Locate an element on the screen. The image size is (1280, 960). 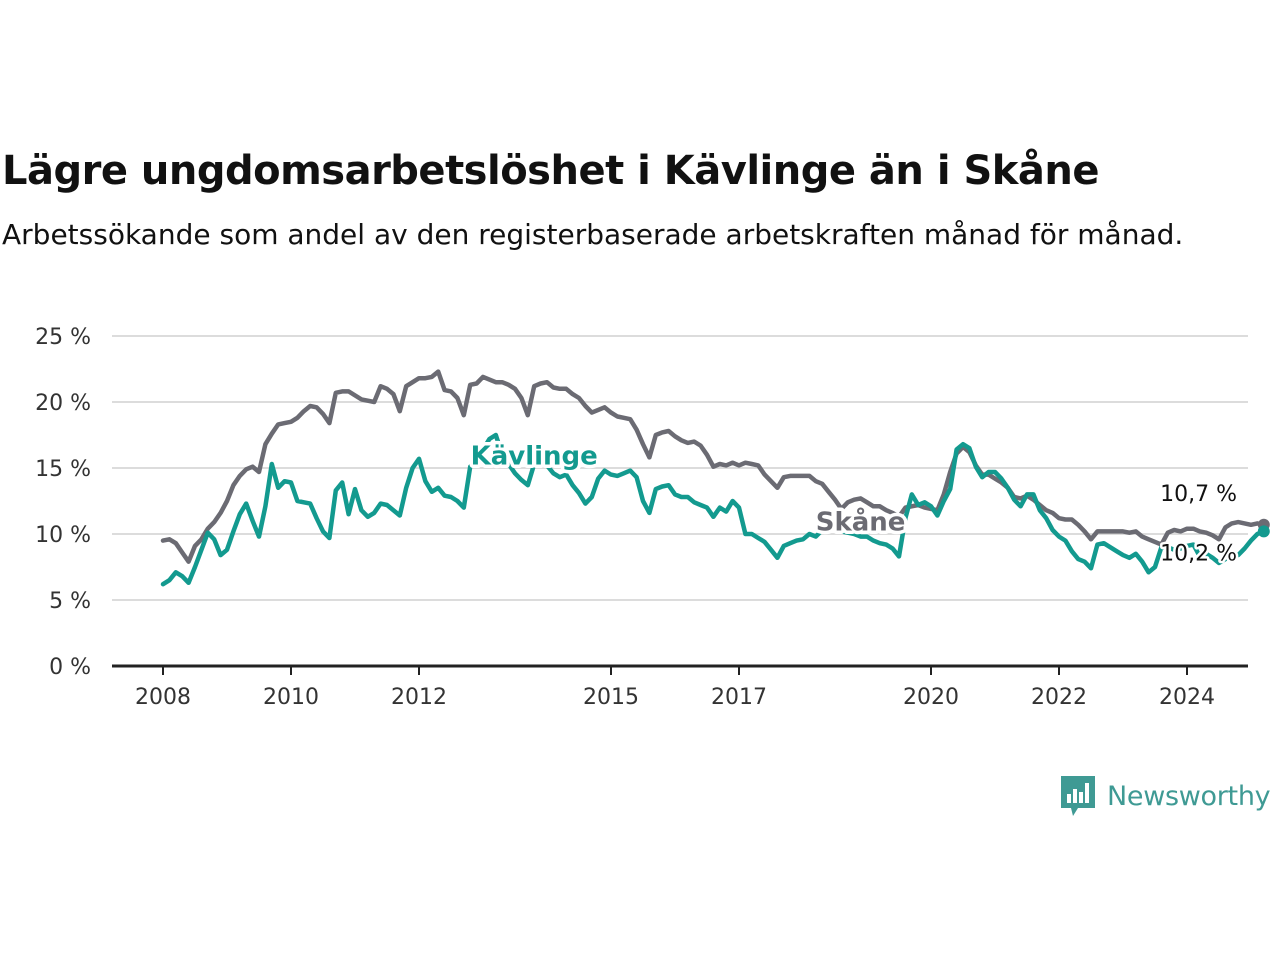
end-label-kavlinge: 10,2 % is located at coordinates (1198, 553).